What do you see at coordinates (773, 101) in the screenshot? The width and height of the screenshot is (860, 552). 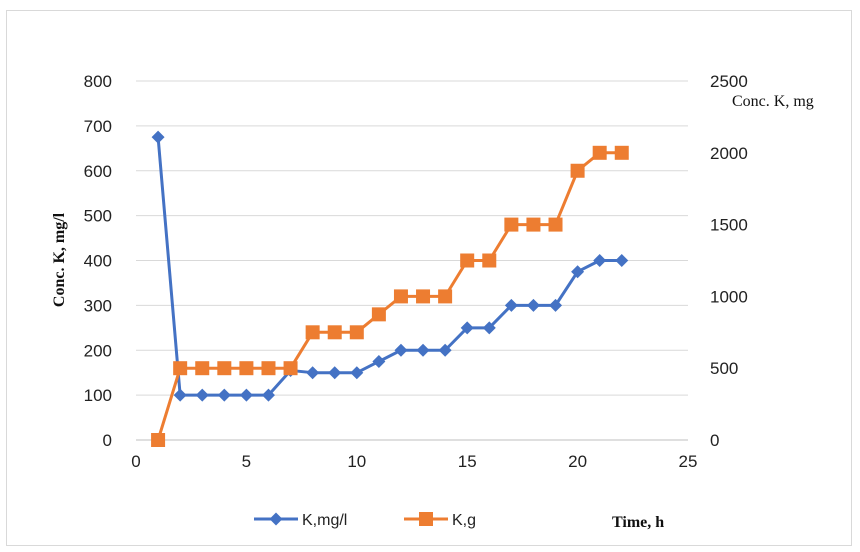 I see `y2-axis-title: Conc. K, mg` at bounding box center [773, 101].